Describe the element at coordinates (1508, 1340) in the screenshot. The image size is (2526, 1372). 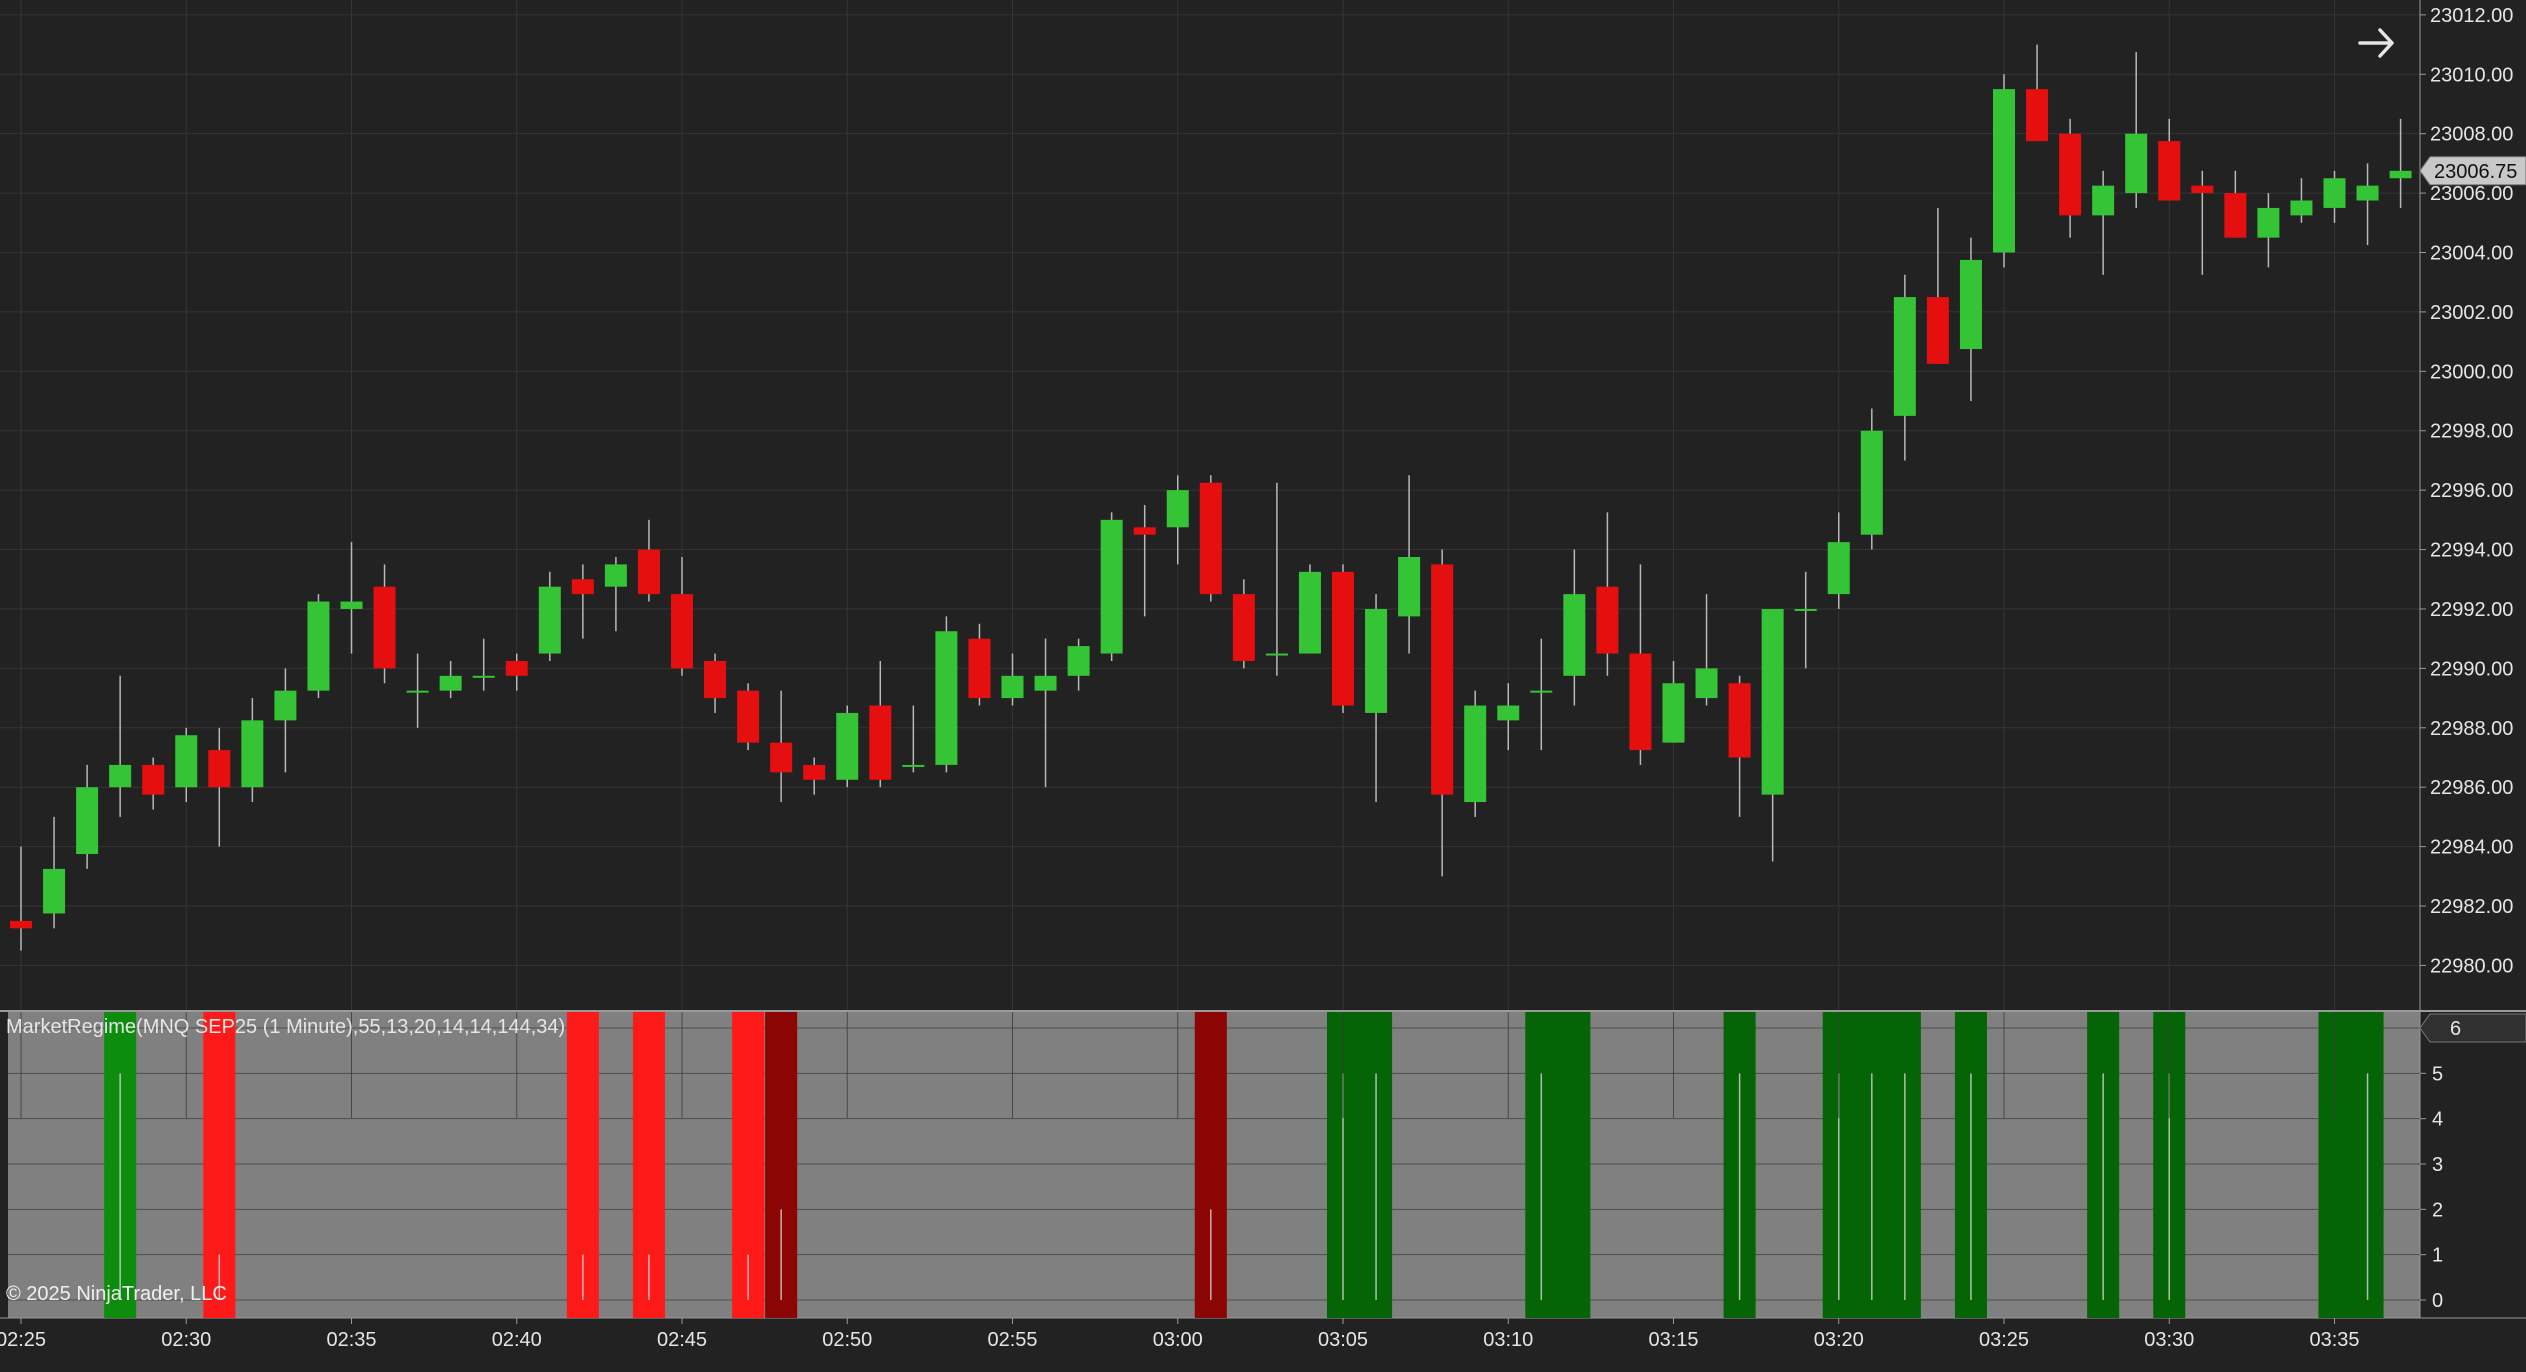
I see `time-tick-label: 03:10` at that location.